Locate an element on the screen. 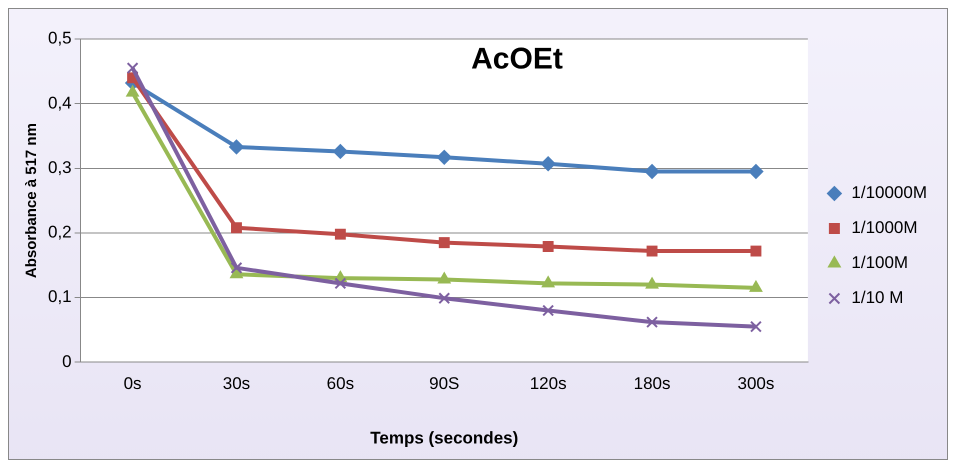  legend-label: 1/10 M is located at coordinates (877, 298).